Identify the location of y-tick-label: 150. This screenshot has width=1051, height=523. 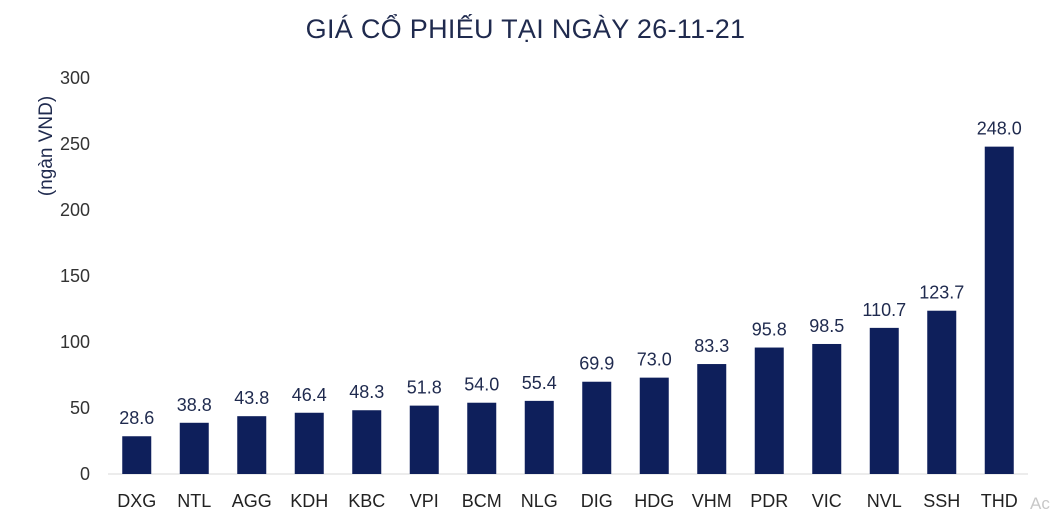
(75, 276).